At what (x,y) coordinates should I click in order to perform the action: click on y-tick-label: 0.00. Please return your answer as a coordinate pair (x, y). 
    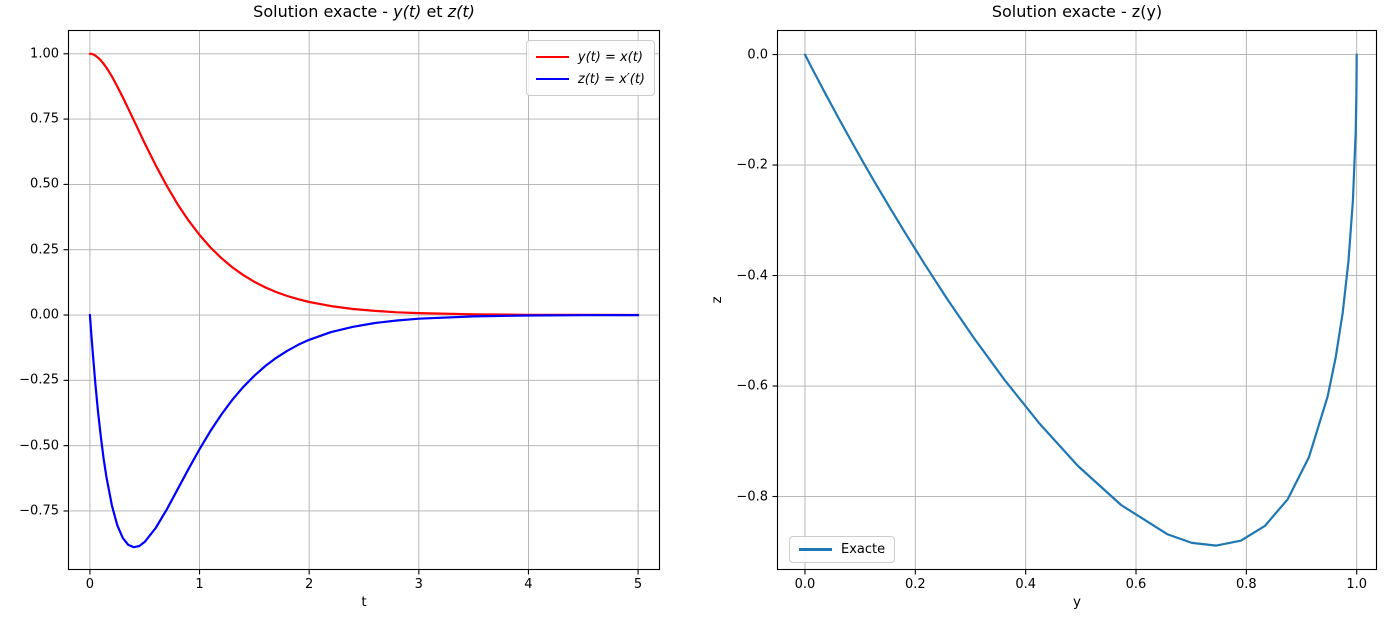
    Looking at the image, I should click on (44, 315).